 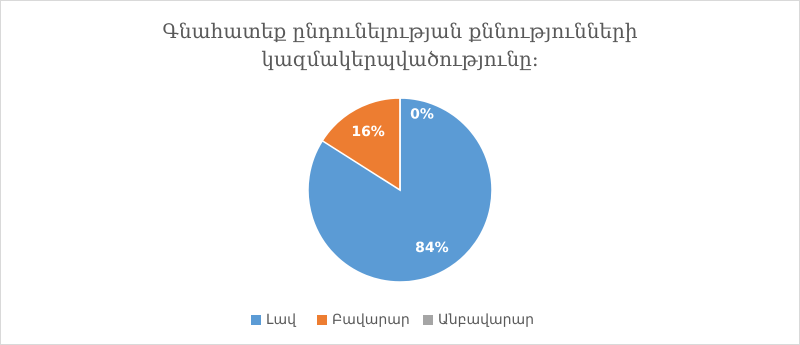 I want to click on data-label: 16%, so click(x=368, y=132).